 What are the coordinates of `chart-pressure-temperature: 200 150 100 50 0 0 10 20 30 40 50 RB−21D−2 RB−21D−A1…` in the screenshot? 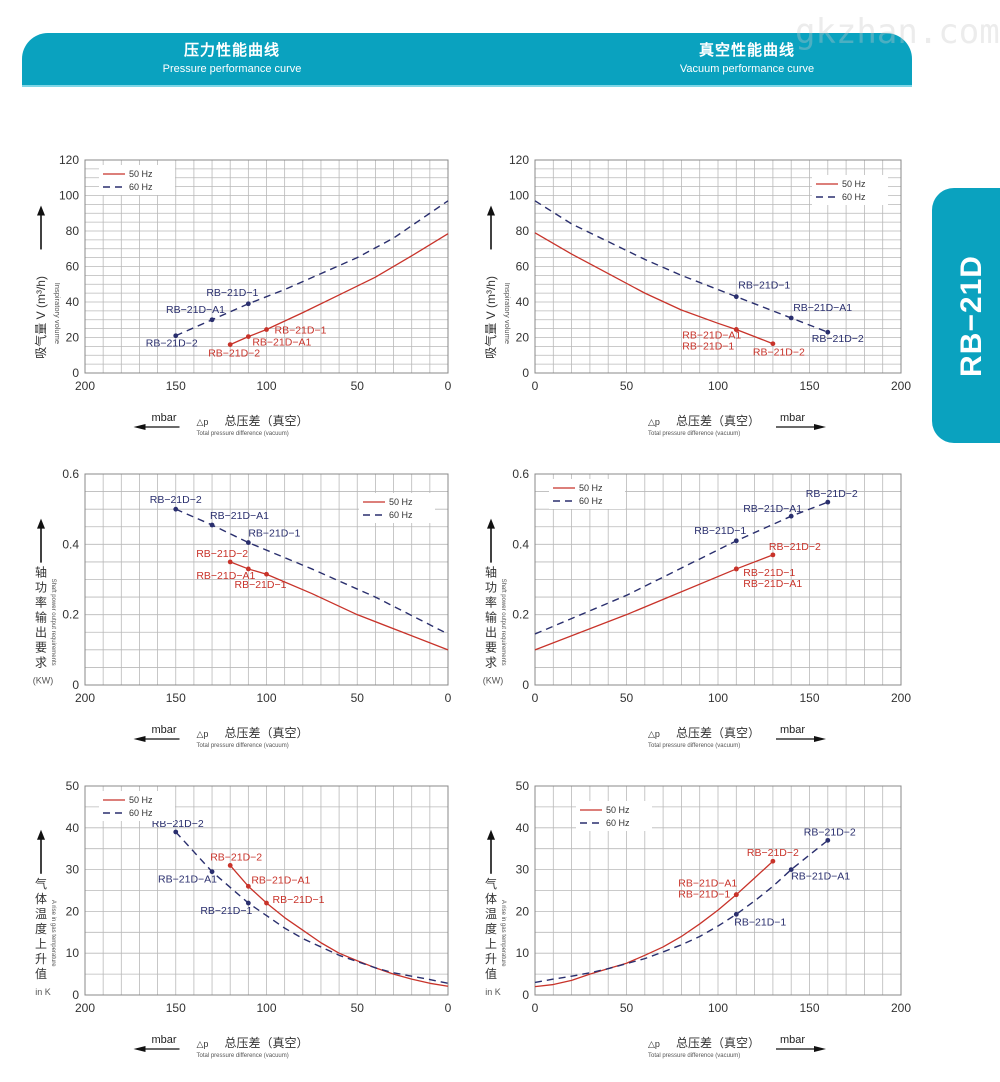 It's located at (243, 919).